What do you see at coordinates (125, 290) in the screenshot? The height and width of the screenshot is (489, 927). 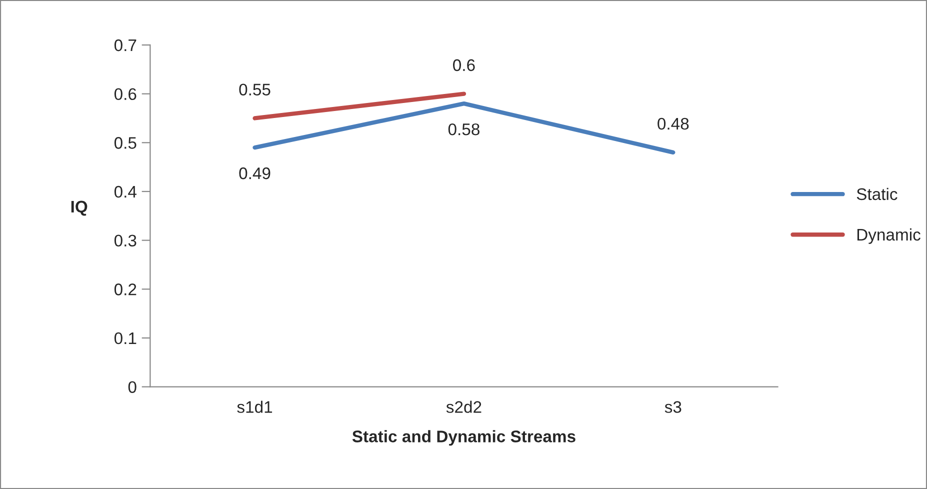 I see `y-tick-label: 0.2` at bounding box center [125, 290].